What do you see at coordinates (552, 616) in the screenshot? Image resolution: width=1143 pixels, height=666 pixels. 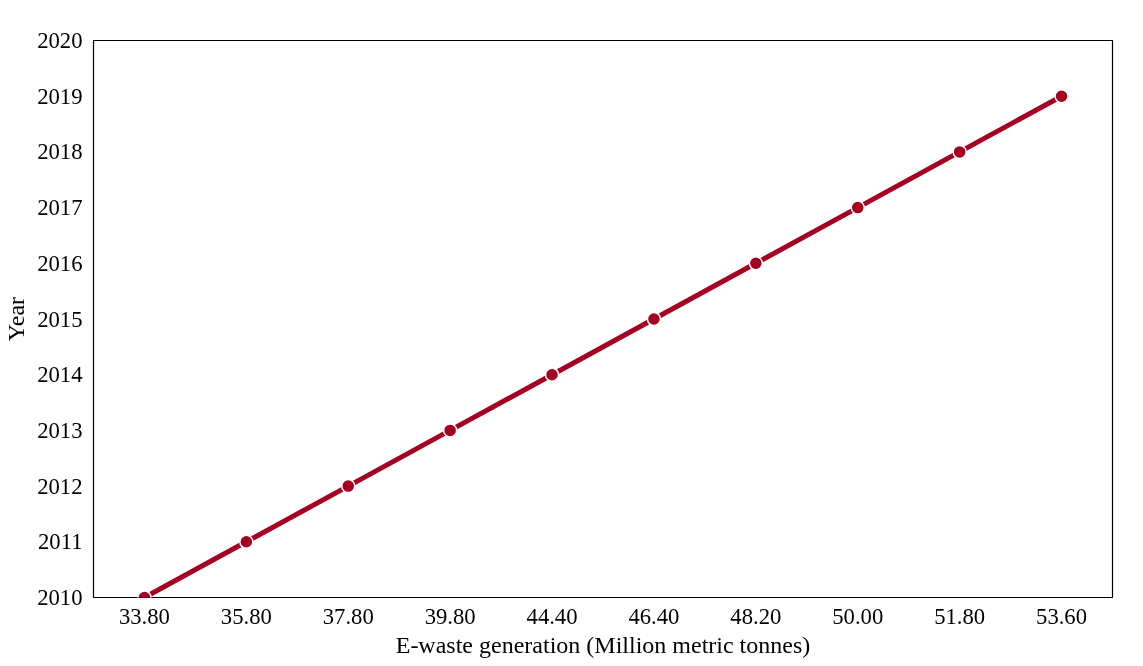 I see `x-tick-label: 44.40` at bounding box center [552, 616].